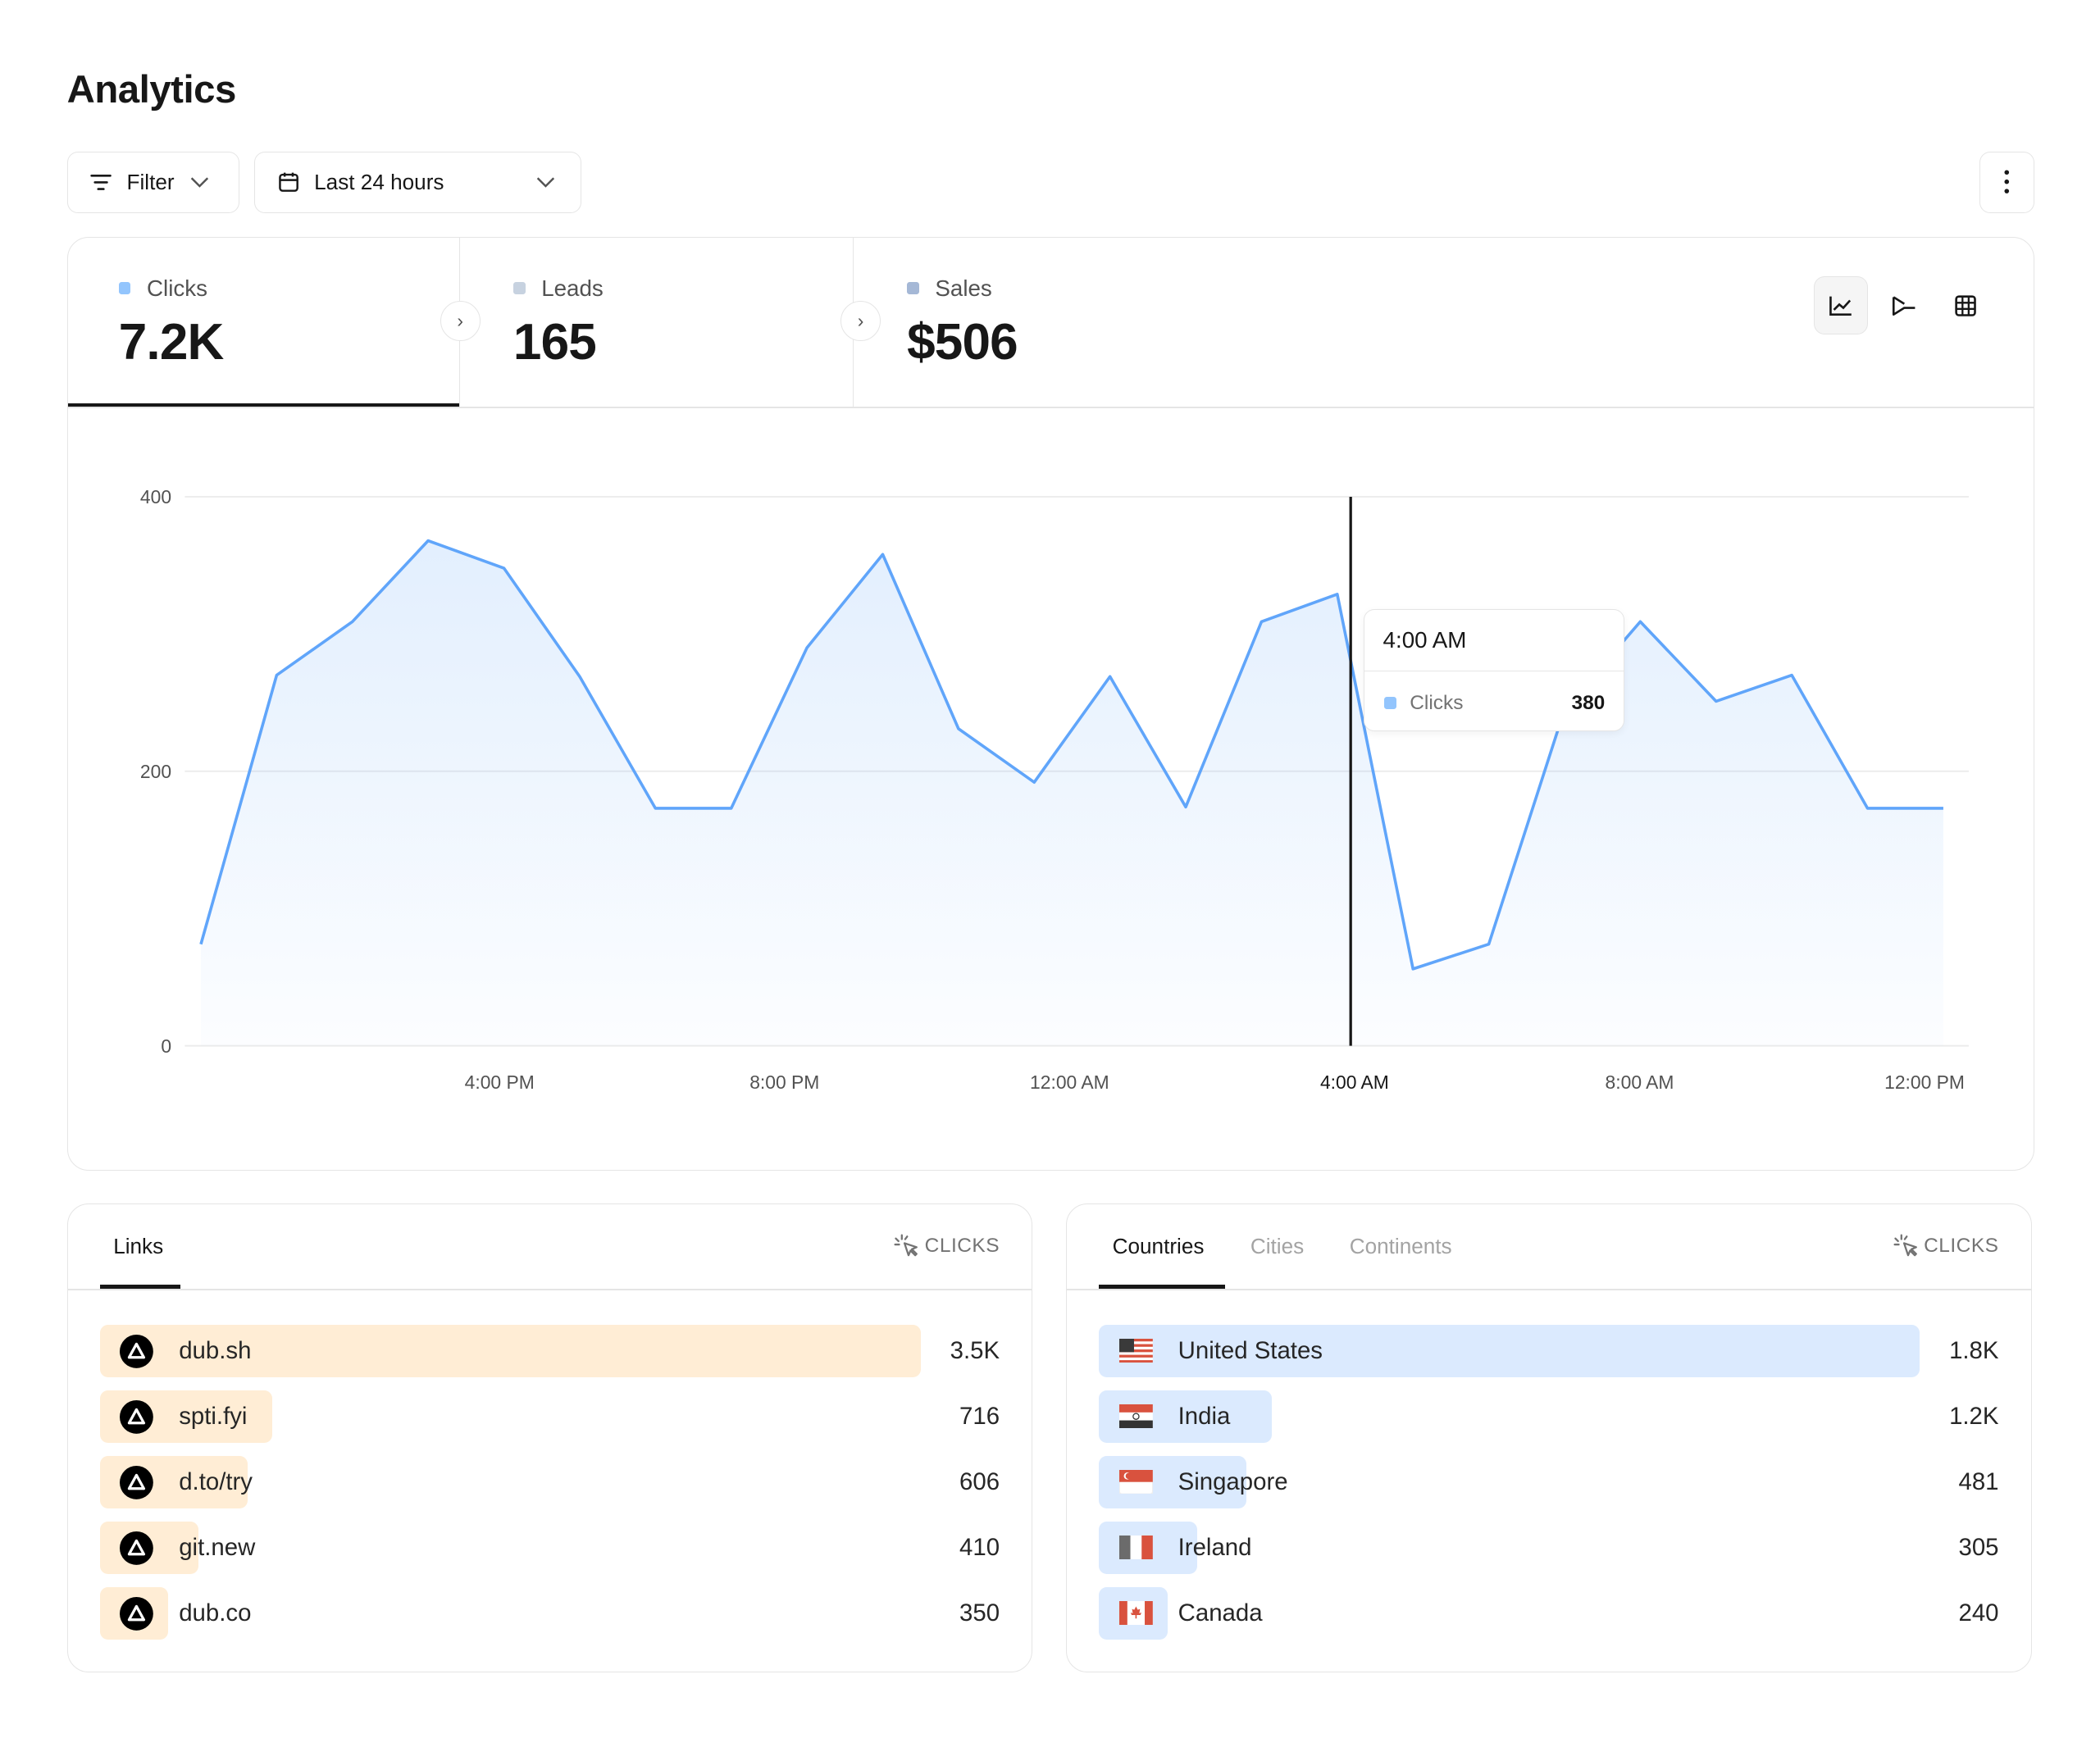  Describe the element at coordinates (549, 1482) in the screenshot. I see `link-row: d.to/try 606` at that location.